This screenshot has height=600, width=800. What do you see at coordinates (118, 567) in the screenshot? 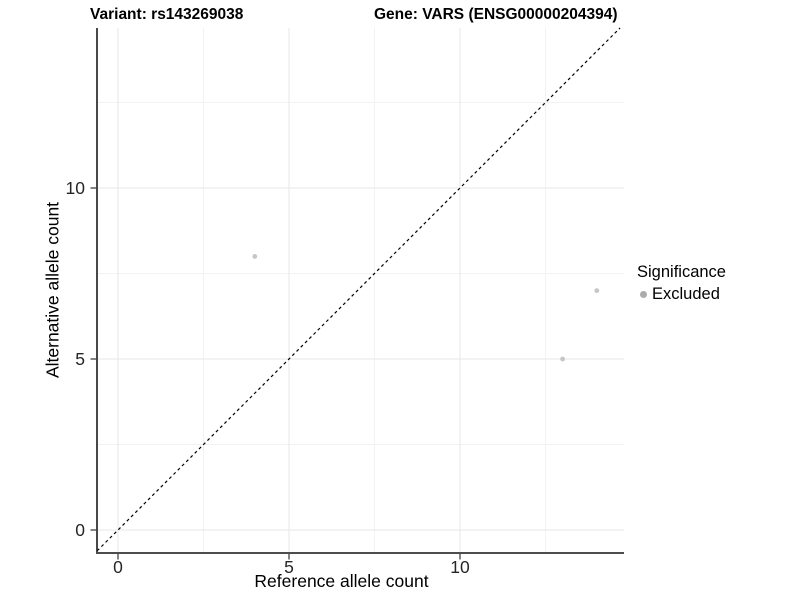
I see `x-tick-label: 0` at bounding box center [118, 567].